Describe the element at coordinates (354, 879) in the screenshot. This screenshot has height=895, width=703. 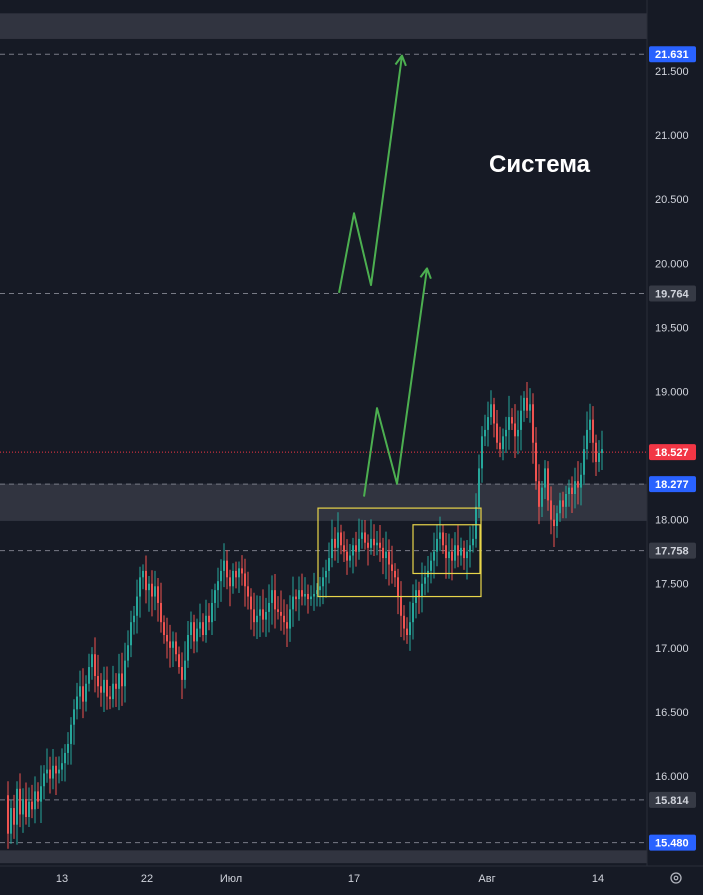
I see `time-tick-label: 17` at that location.